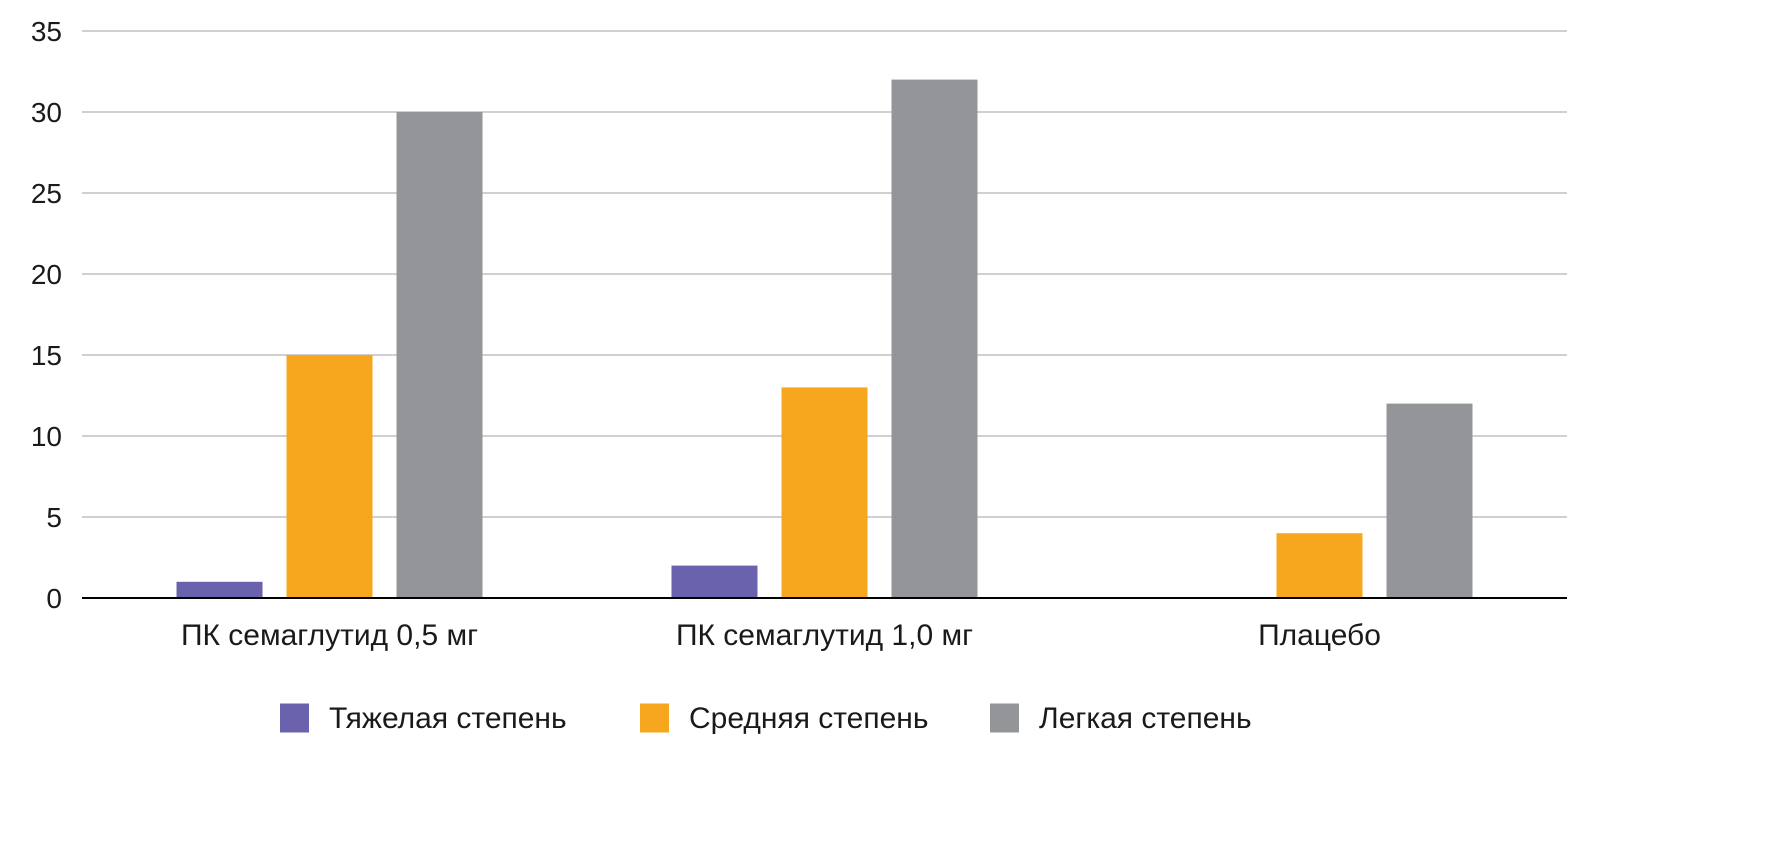 This screenshot has width=1769, height=843. Describe the element at coordinates (54, 598) in the screenshot. I see `y-tick-label: 0` at that location.